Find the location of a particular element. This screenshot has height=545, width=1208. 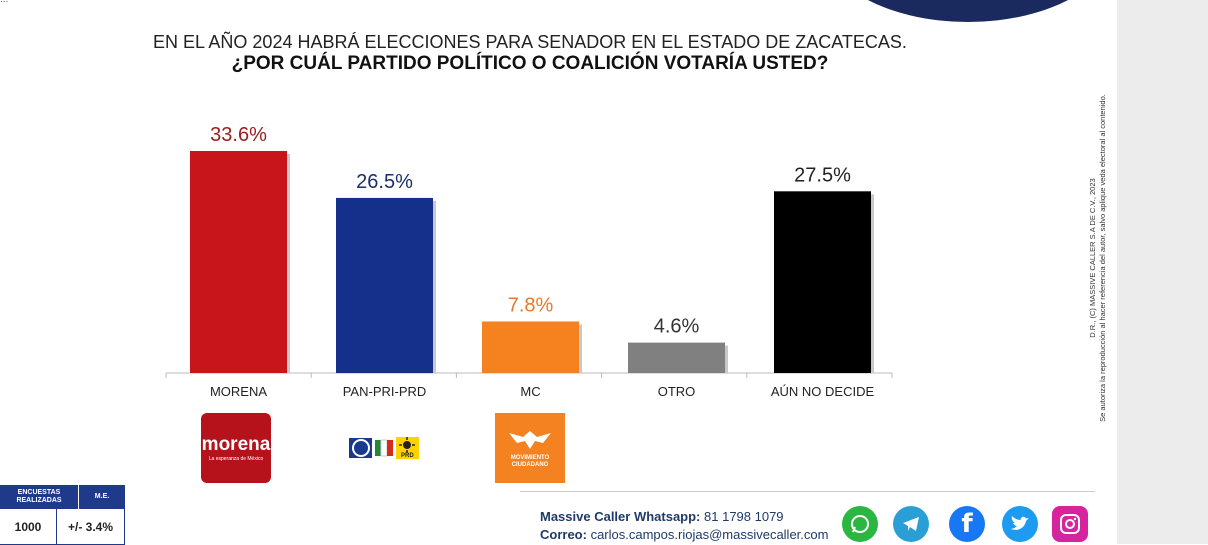

pri-logo is located at coordinates (384, 448).